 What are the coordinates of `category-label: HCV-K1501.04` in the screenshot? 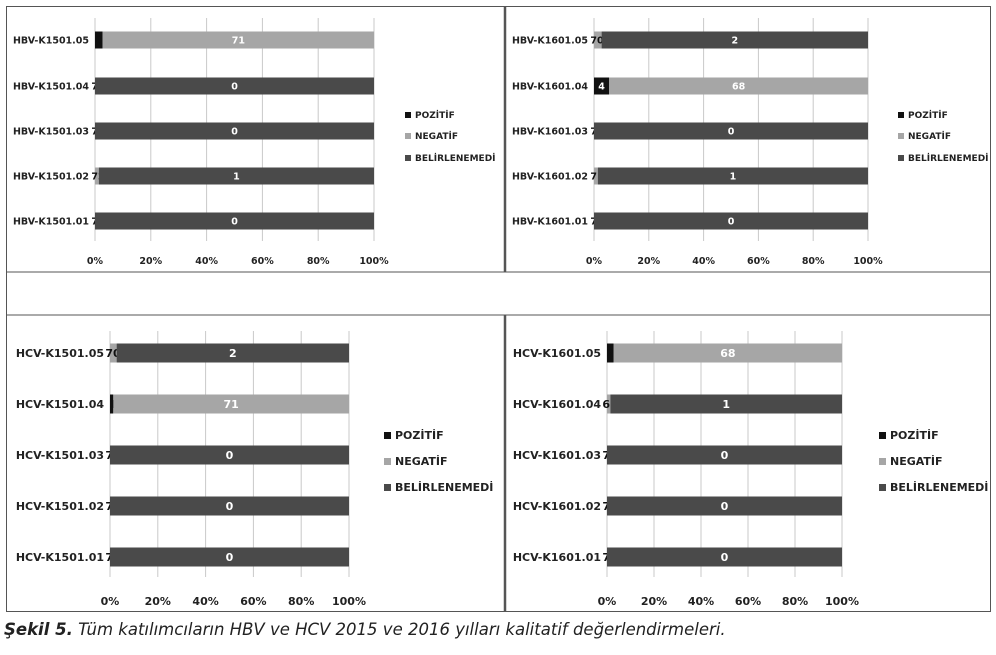 It's located at (60, 404).